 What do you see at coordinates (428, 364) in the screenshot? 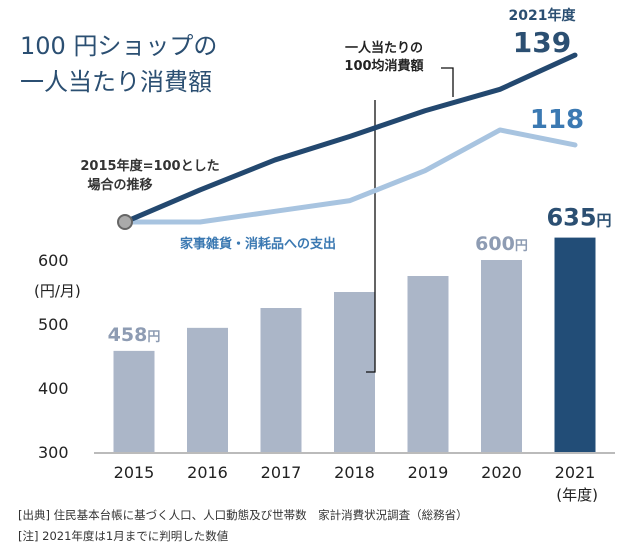
I see `bar-2019` at bounding box center [428, 364].